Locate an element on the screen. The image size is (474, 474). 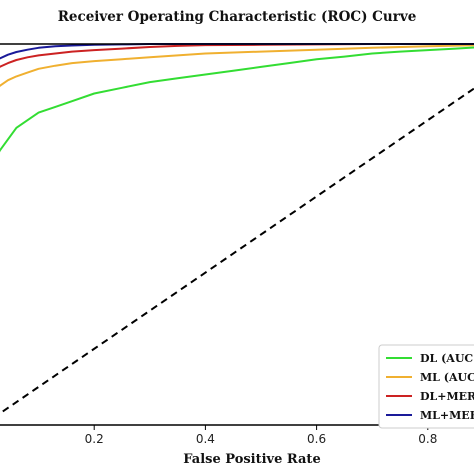
x-tick-label: 0.8 is located at coordinates (427, 439).